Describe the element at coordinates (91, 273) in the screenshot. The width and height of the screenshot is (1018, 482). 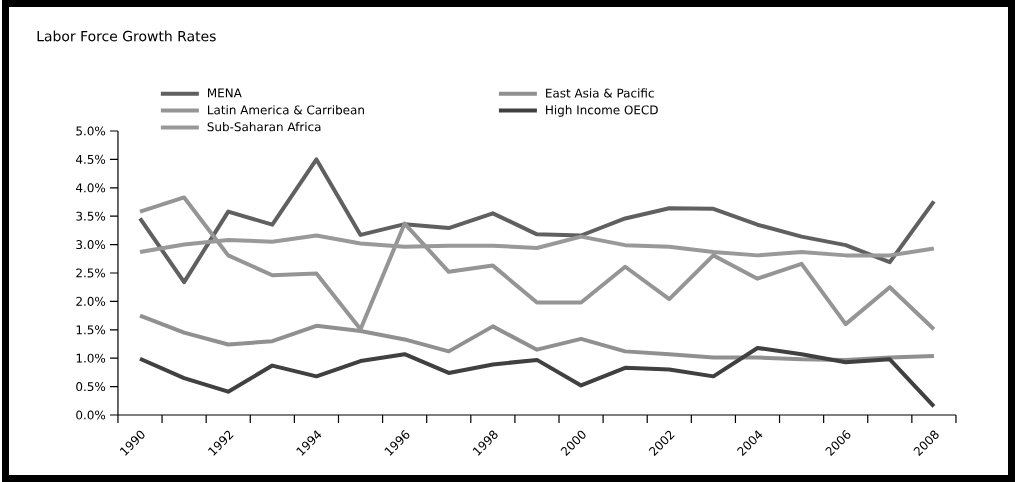
I see `y-tick-label: 2.5%` at that location.